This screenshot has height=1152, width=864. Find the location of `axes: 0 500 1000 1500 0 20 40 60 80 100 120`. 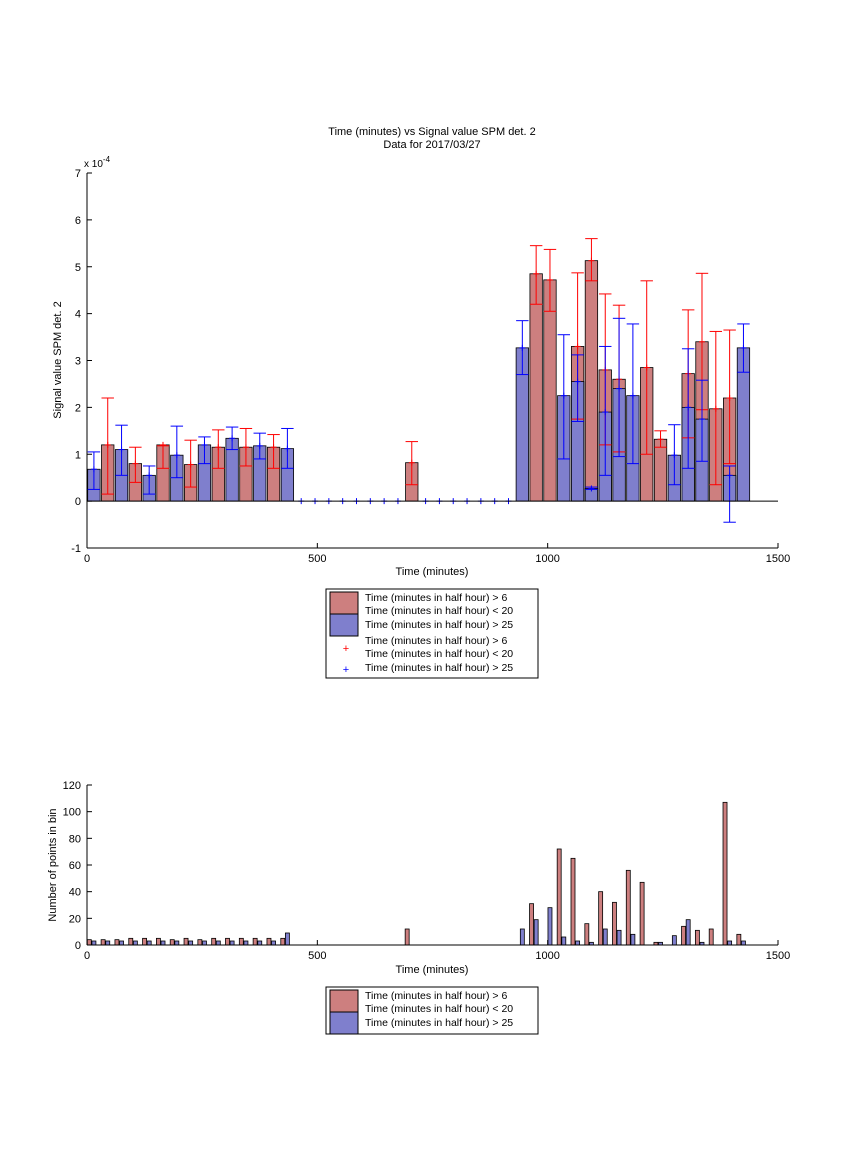

axes: 0 500 1000 1500 0 20 40 60 80 100 120 is located at coordinates (427, 871).